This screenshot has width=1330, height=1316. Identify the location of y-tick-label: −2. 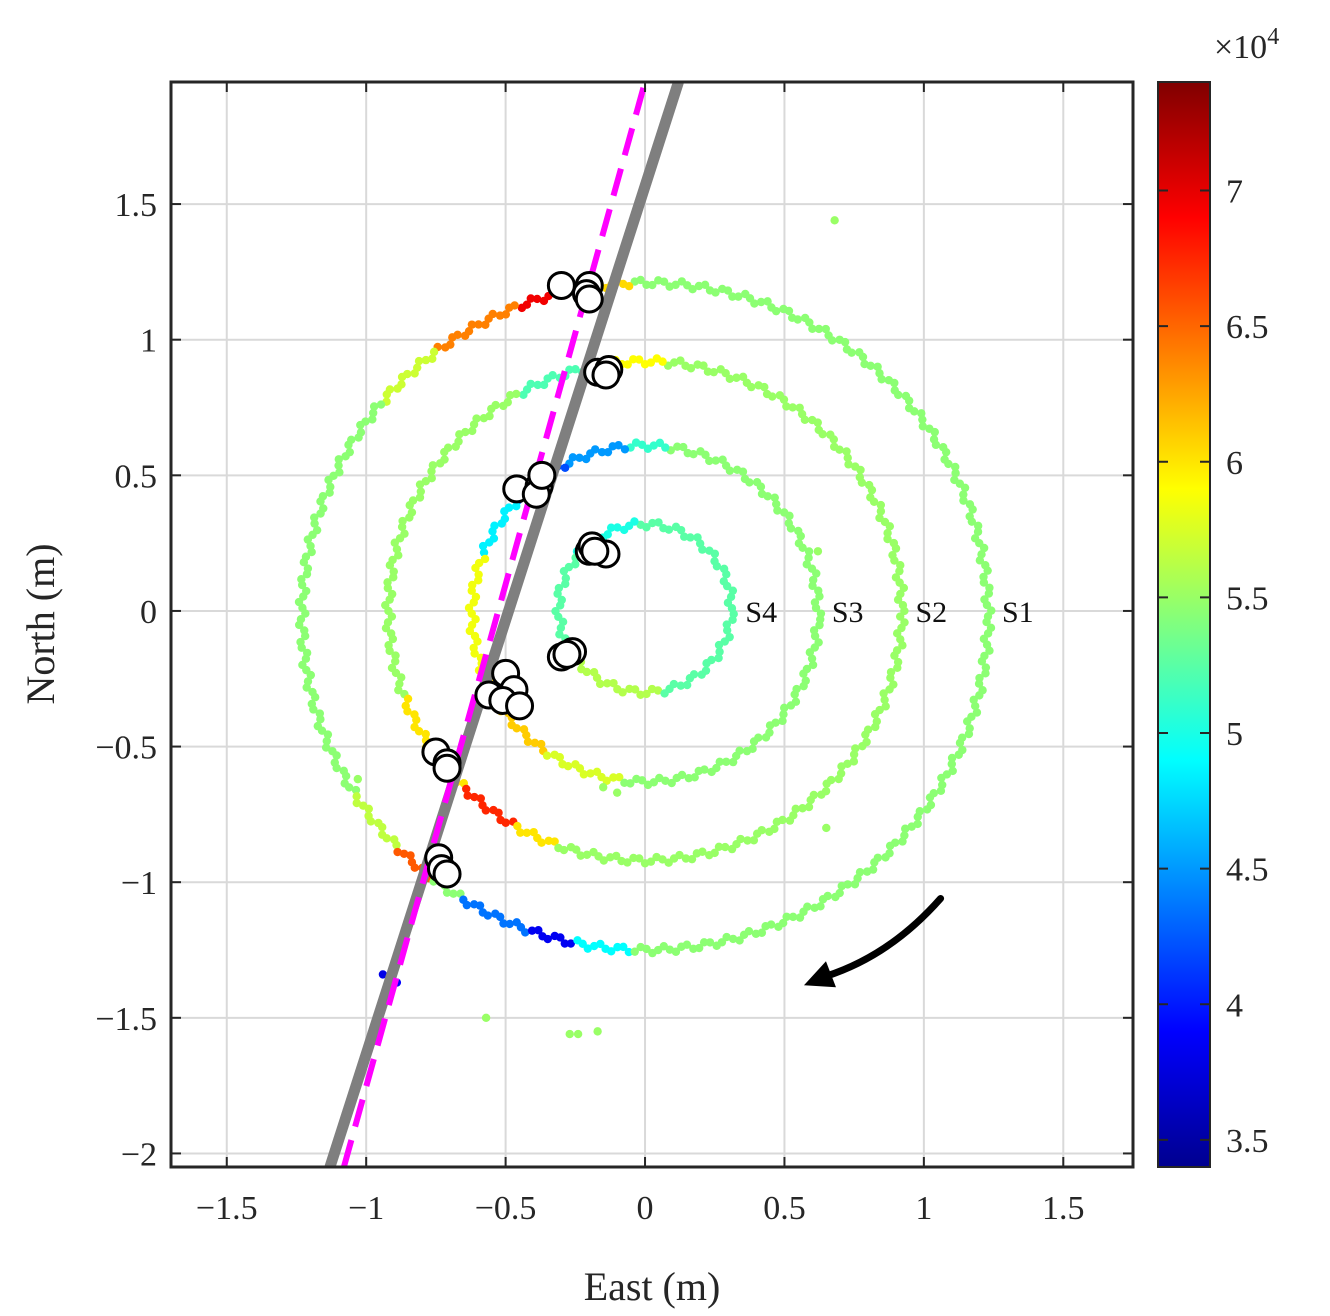
(139, 1154).